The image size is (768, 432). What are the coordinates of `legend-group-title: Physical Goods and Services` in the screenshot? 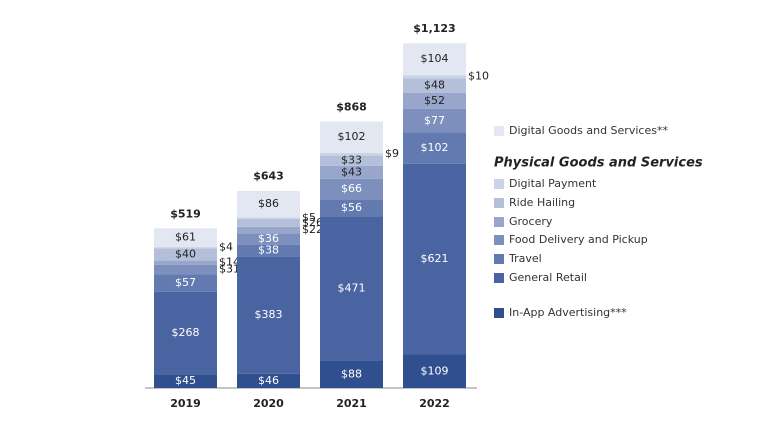 It's located at (598, 163).